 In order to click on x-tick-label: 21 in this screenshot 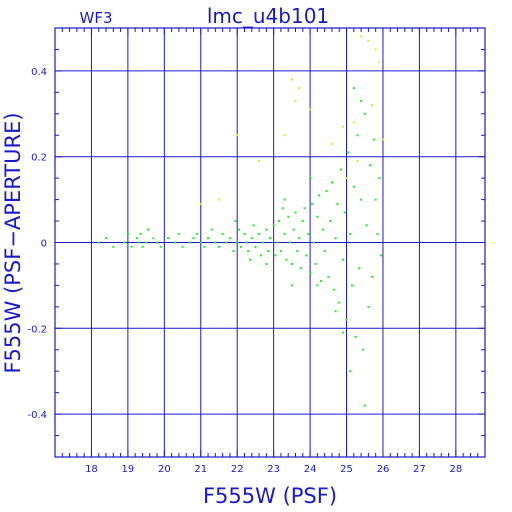, I will do `click(200, 469)`.